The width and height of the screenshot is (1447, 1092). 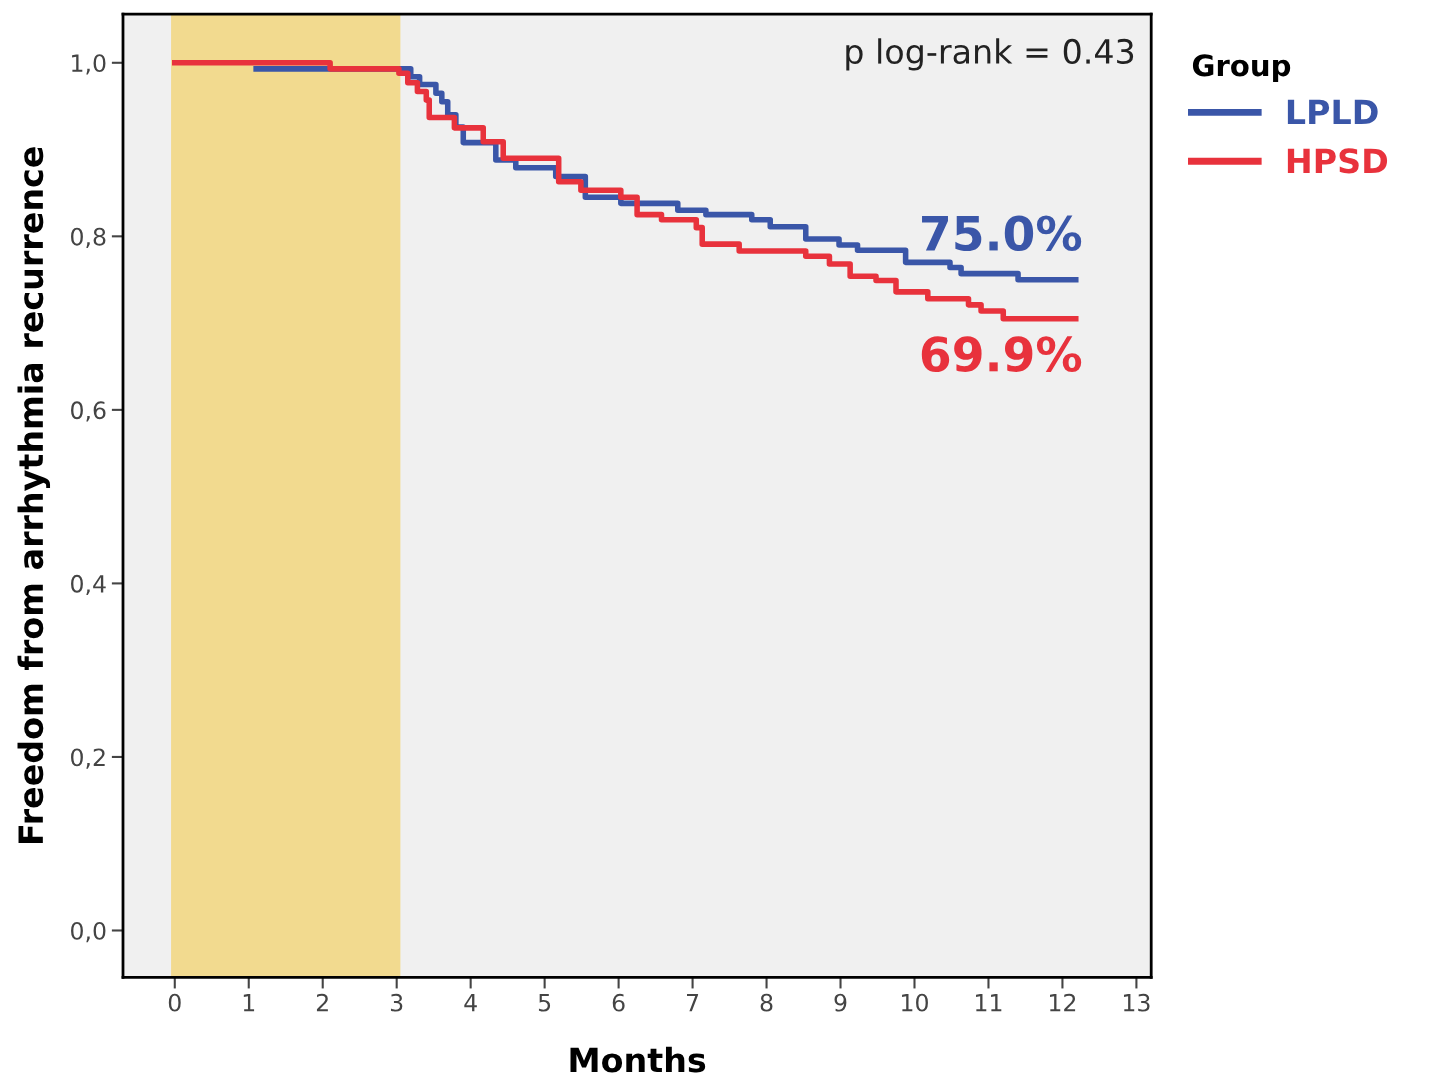 I want to click on y-tick-label: 0,6, so click(x=88, y=411).